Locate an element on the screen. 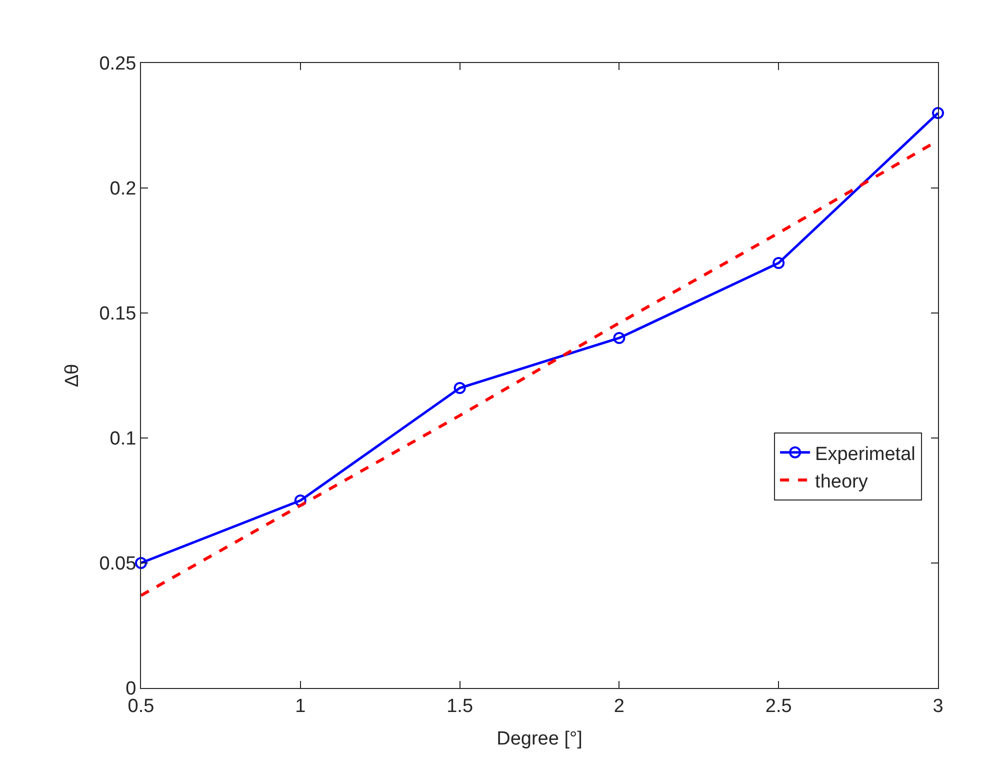  x-tick-label: 1.5 is located at coordinates (460, 706).